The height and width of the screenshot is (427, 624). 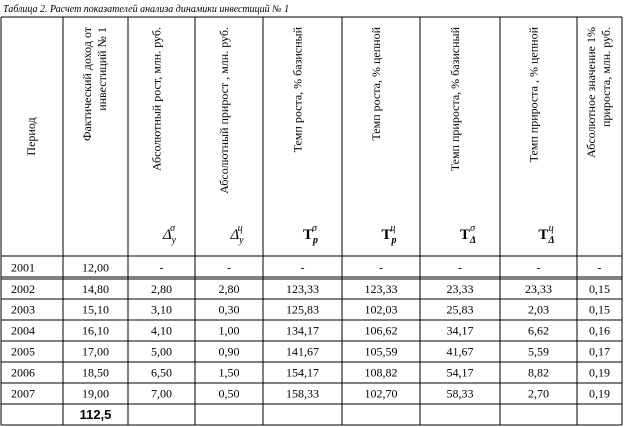 I want to click on formula-symbol: TΔσ, so click(x=468, y=234).